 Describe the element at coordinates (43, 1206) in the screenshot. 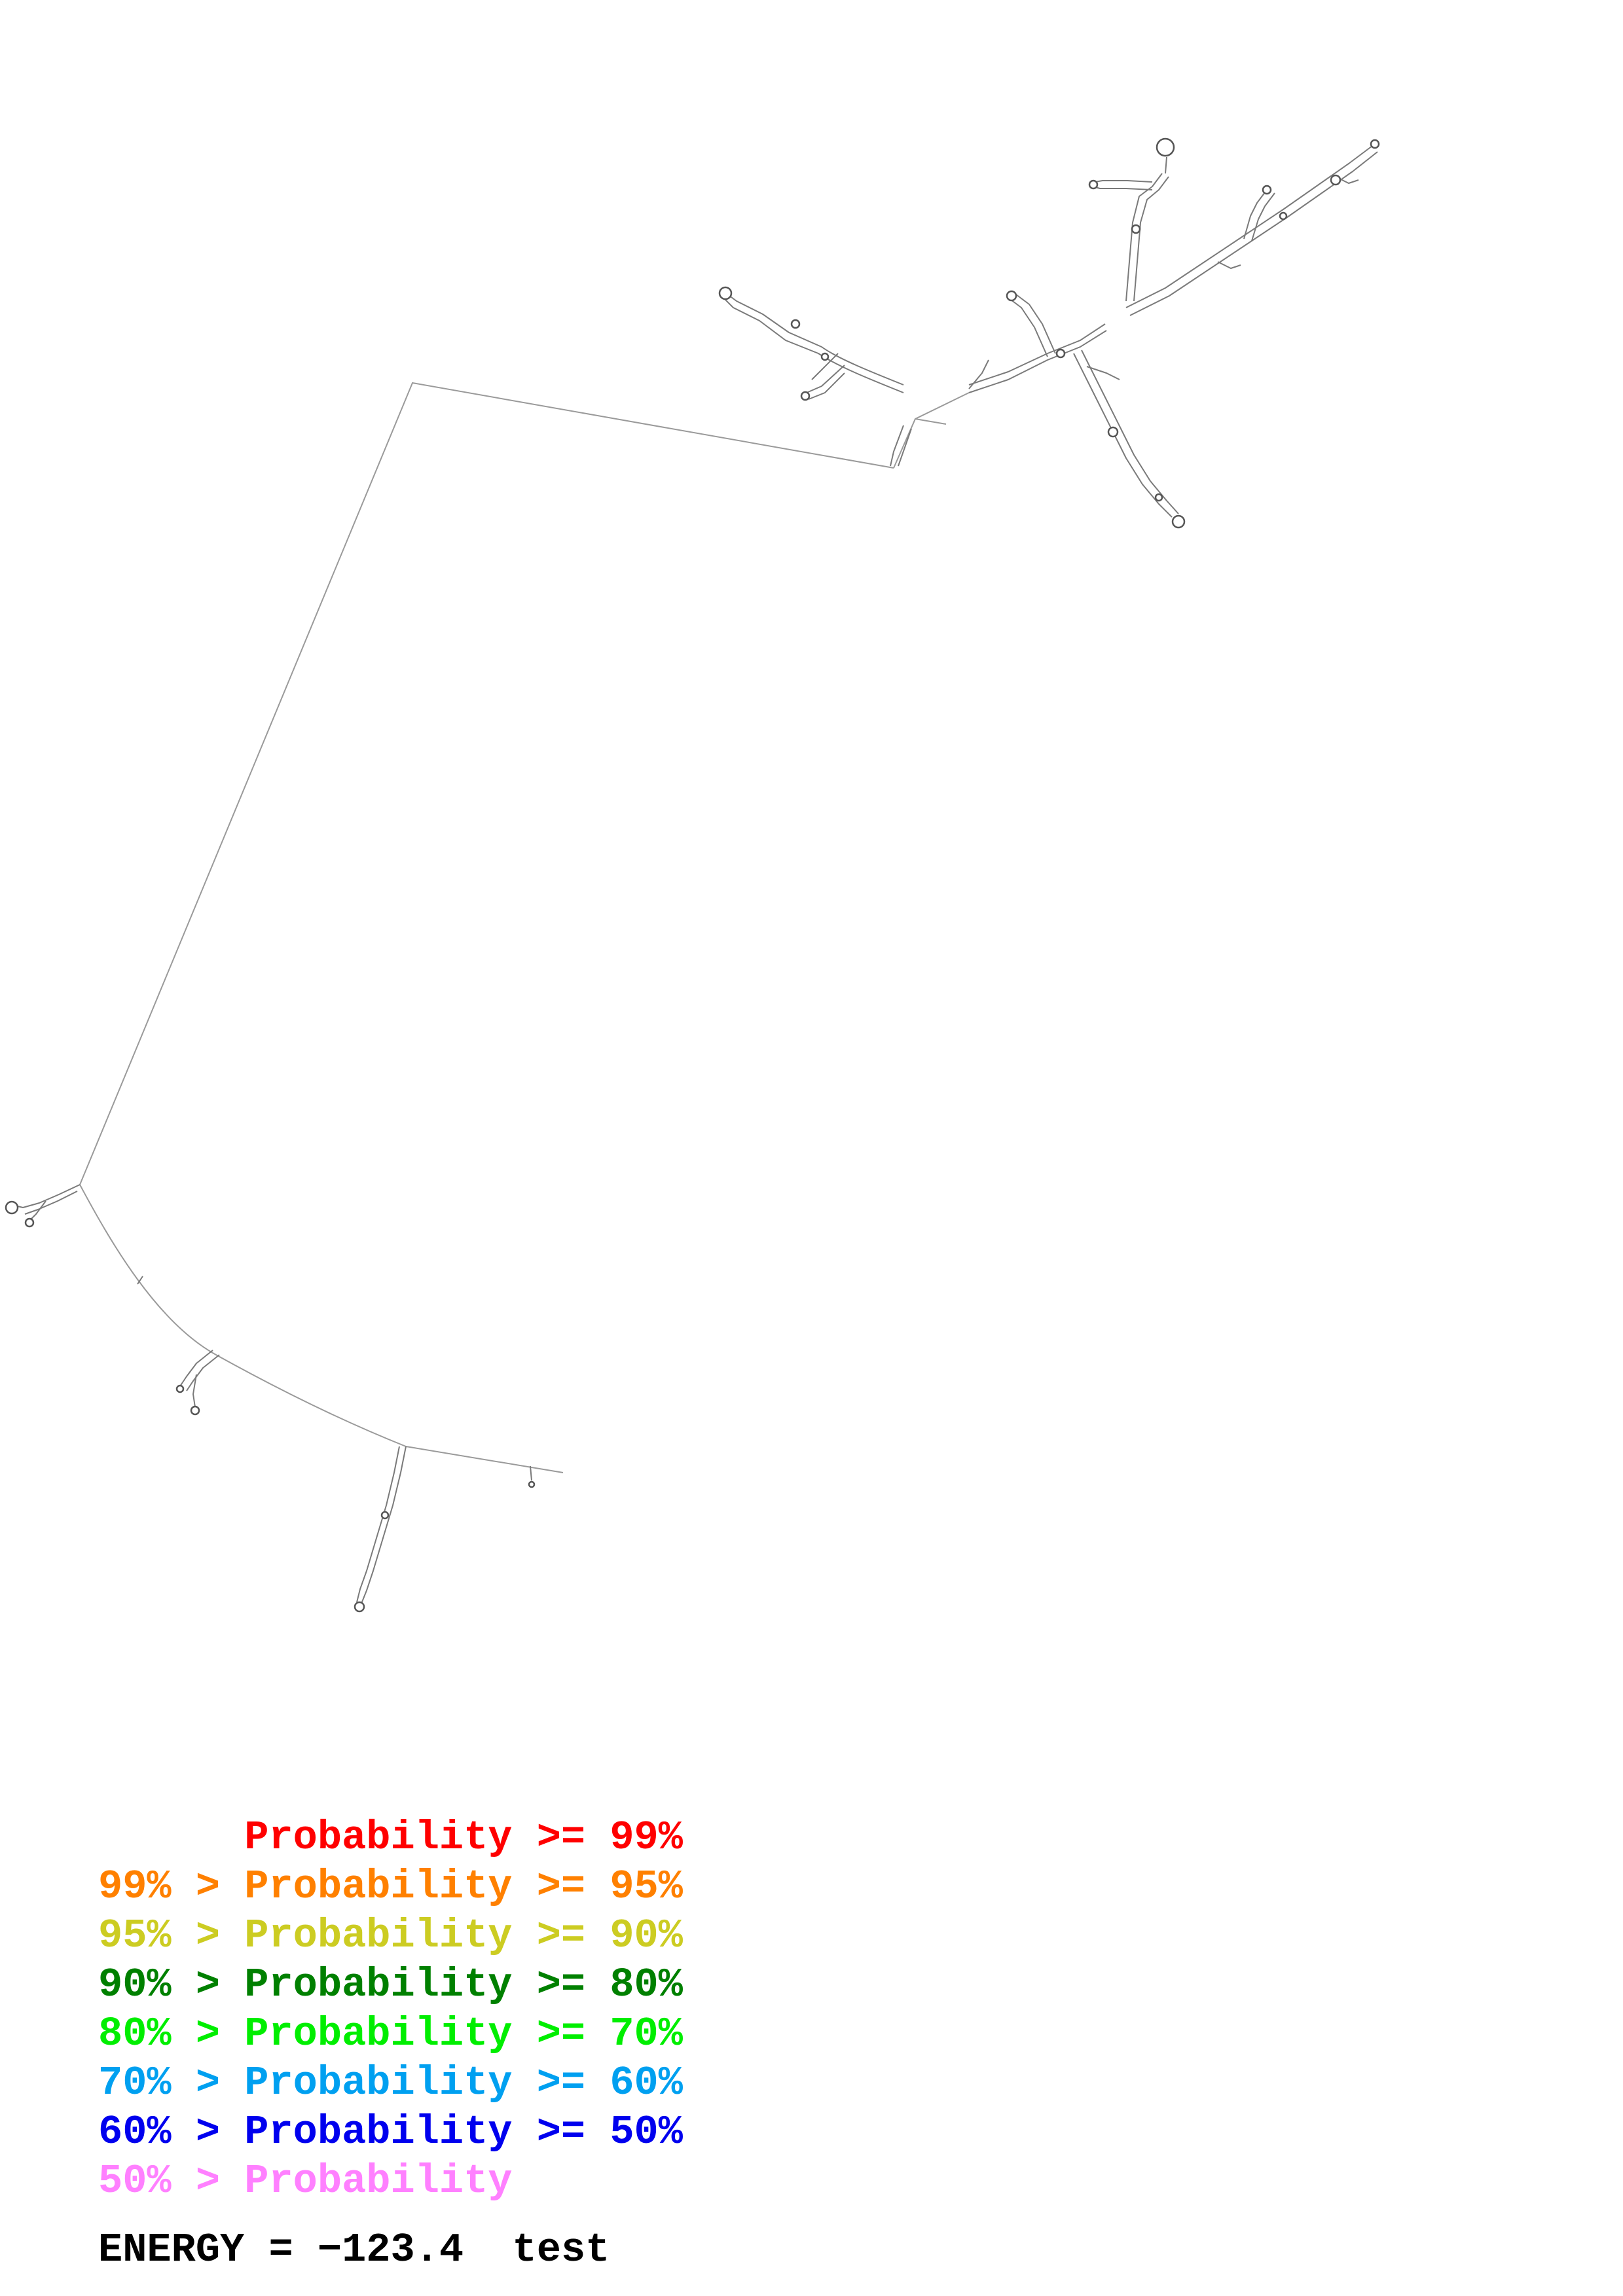

I see `helix-branch-lower-left` at that location.